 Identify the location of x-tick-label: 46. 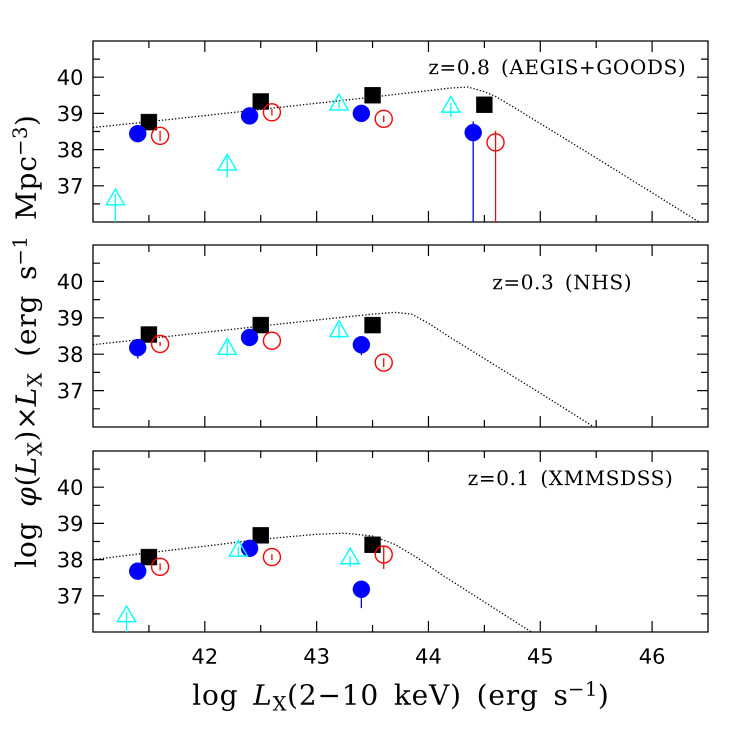
(652, 656).